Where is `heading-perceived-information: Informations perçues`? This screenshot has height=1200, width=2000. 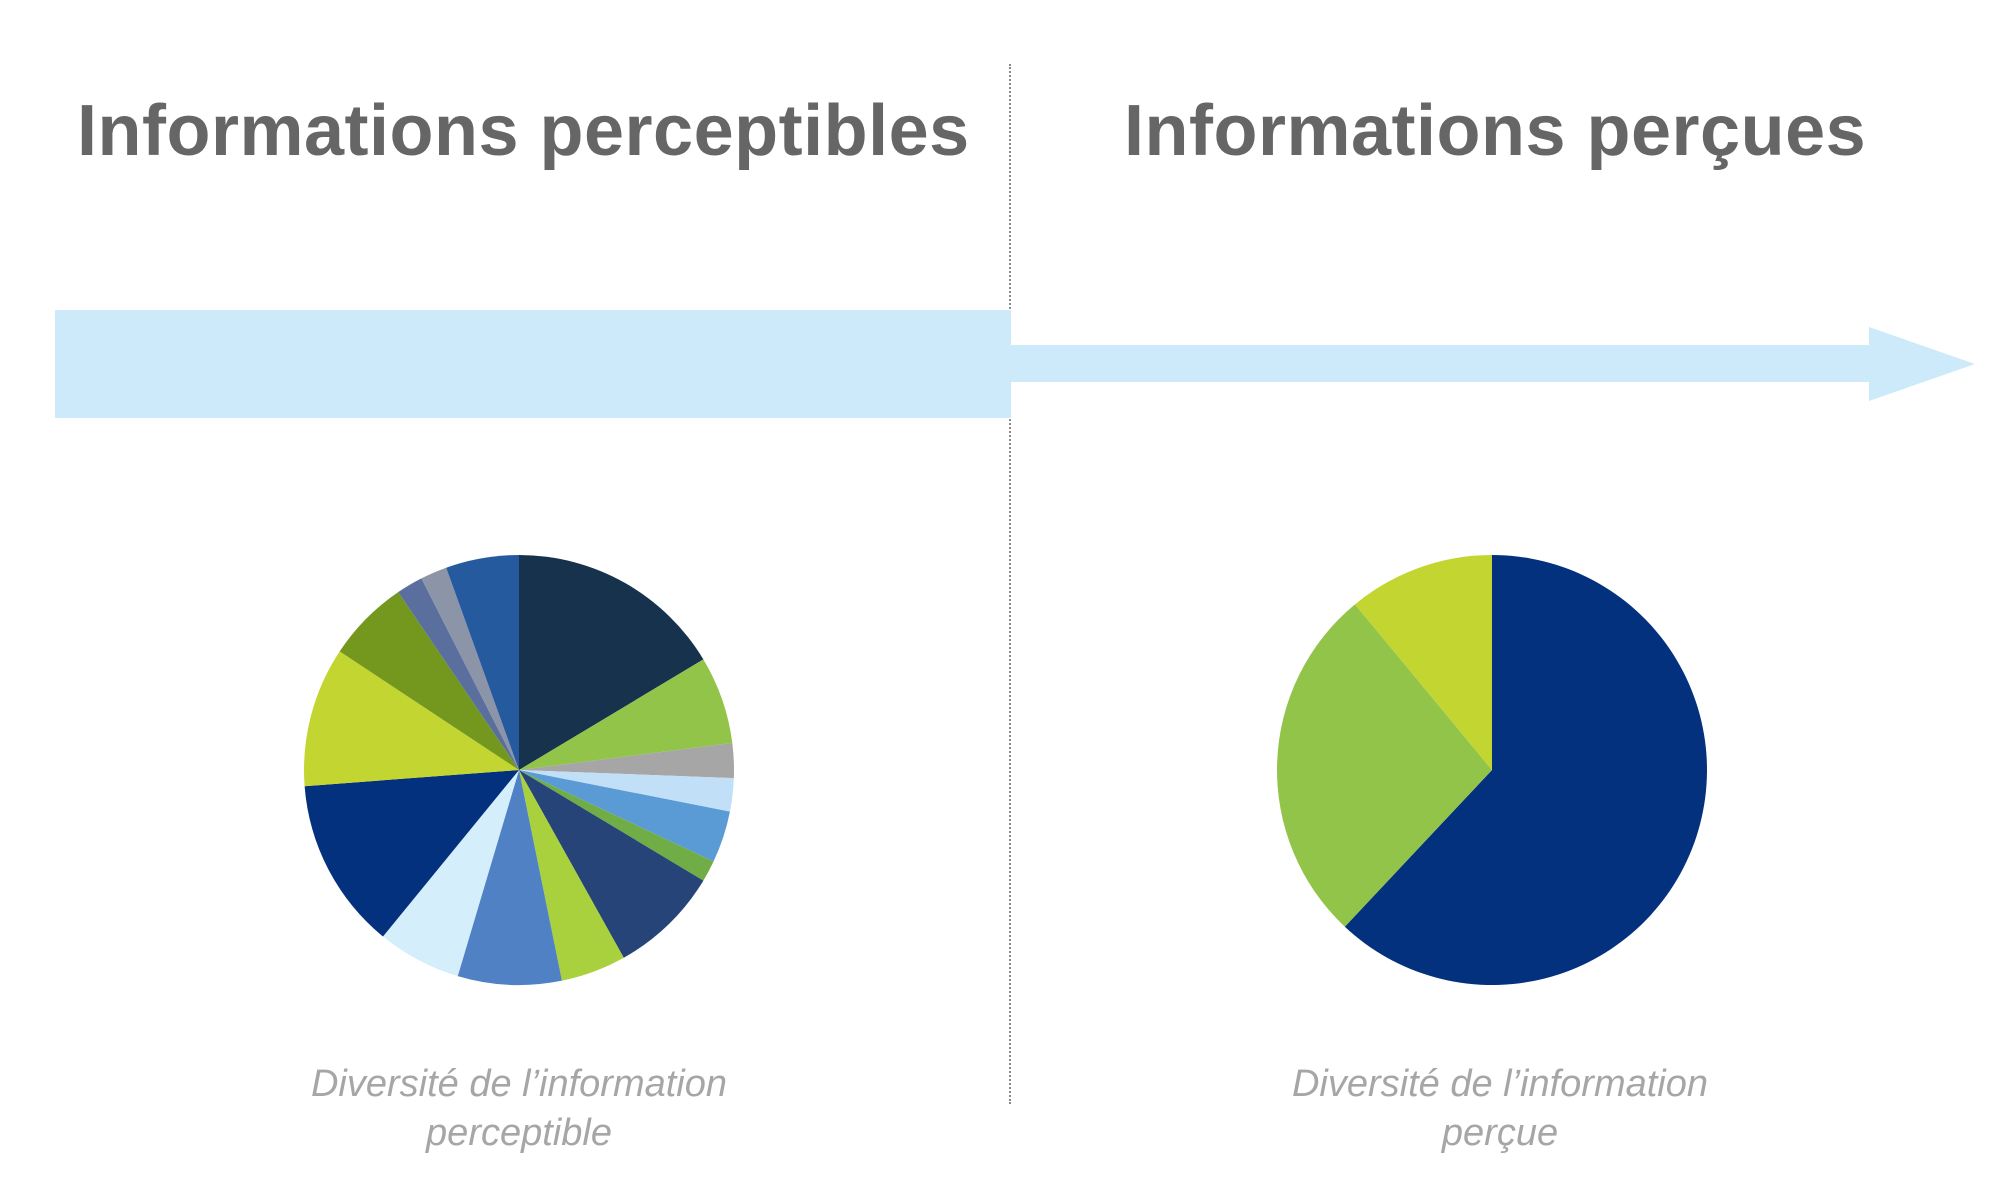
heading-perceived-information: Informations perçues is located at coordinates (1495, 131).